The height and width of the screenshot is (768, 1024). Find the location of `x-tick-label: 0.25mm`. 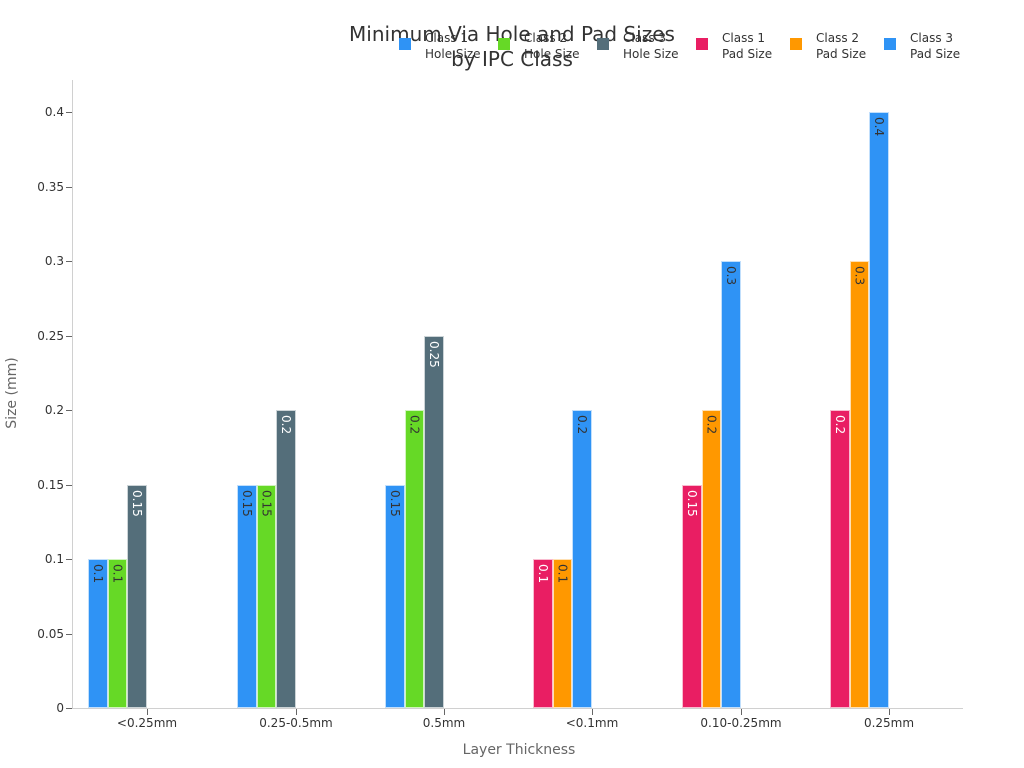

x-tick-label: 0.25mm is located at coordinates (889, 723).